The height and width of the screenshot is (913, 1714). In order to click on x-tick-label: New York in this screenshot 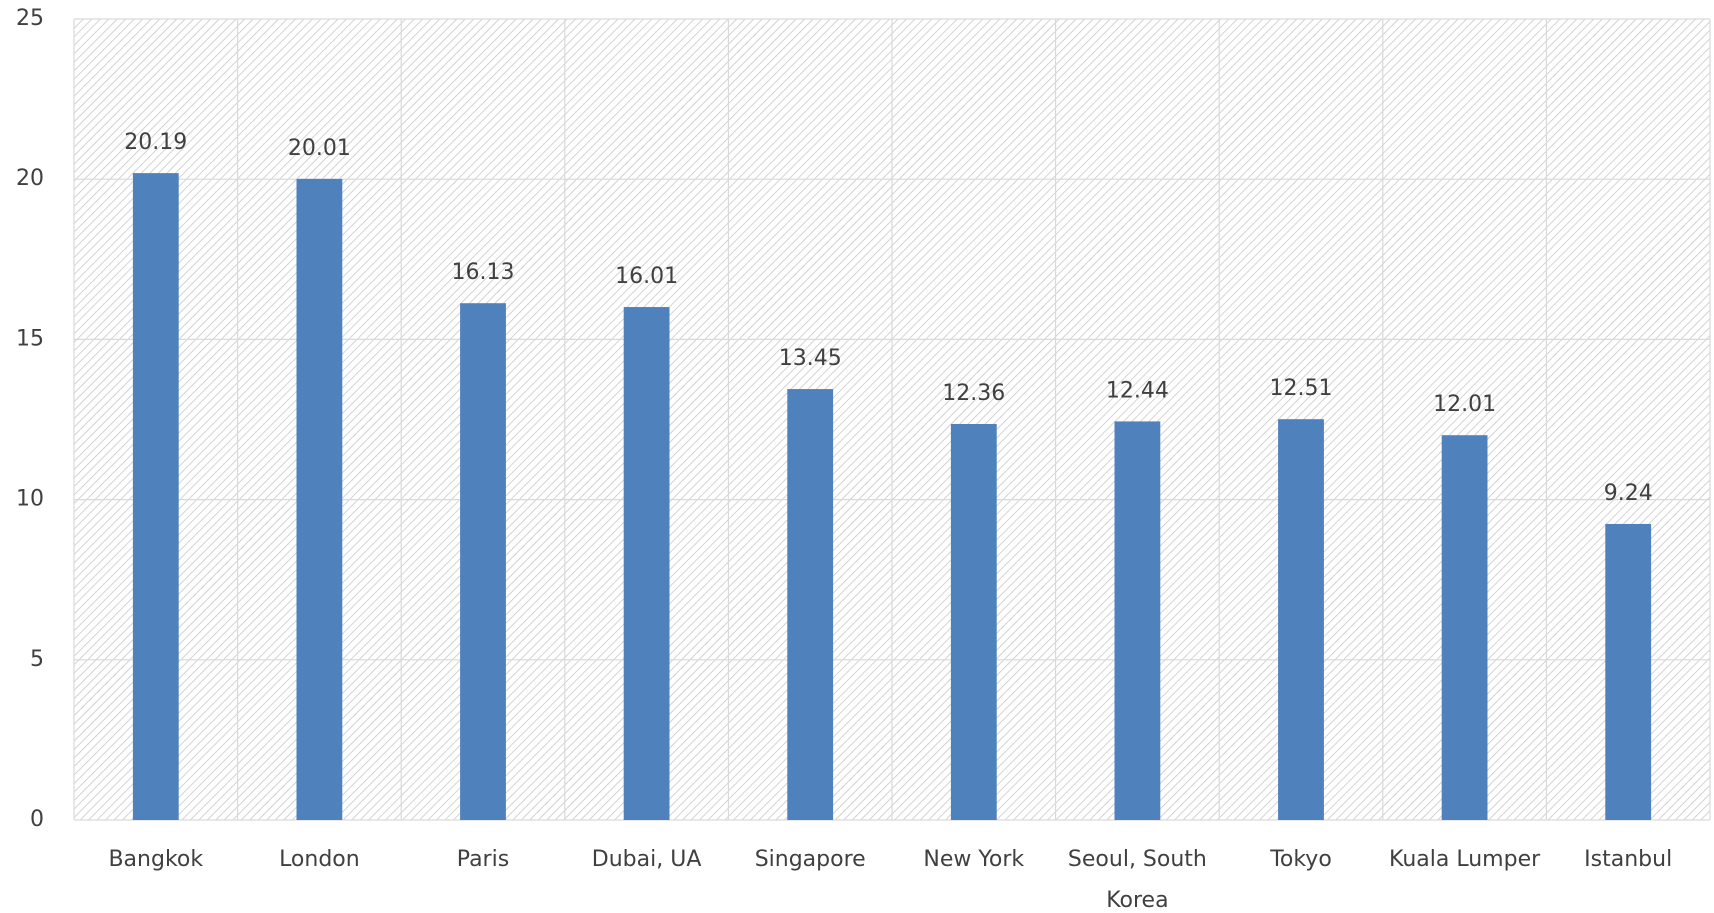, I will do `click(973, 859)`.